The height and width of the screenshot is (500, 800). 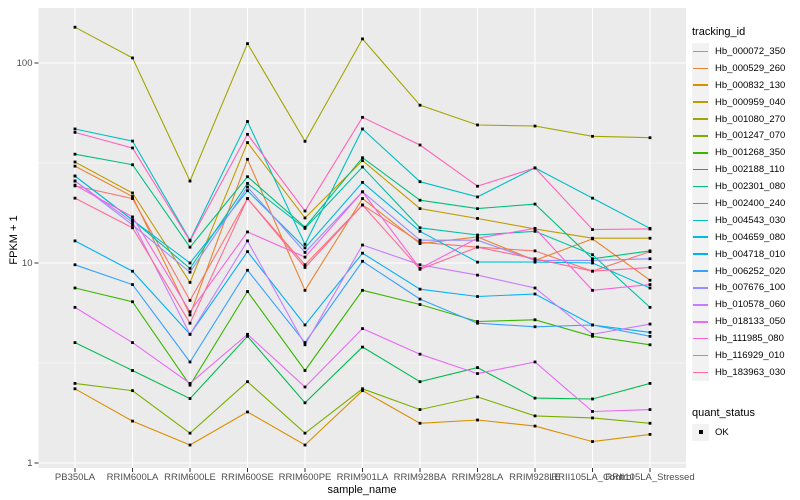 What do you see at coordinates (746, 237) in the screenshot?
I see `legend-entry-Hb_004659_080: Hb_004659_080` at bounding box center [746, 237].